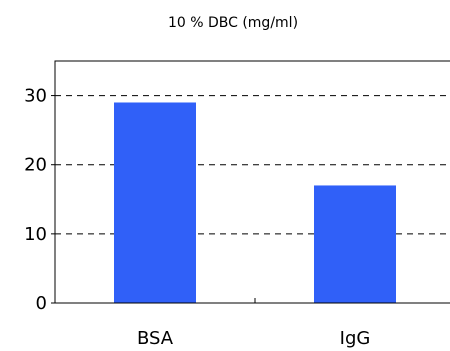 The image size is (450, 351). I want to click on chart-title: 10 % DBC (mg/ml), so click(233, 23).